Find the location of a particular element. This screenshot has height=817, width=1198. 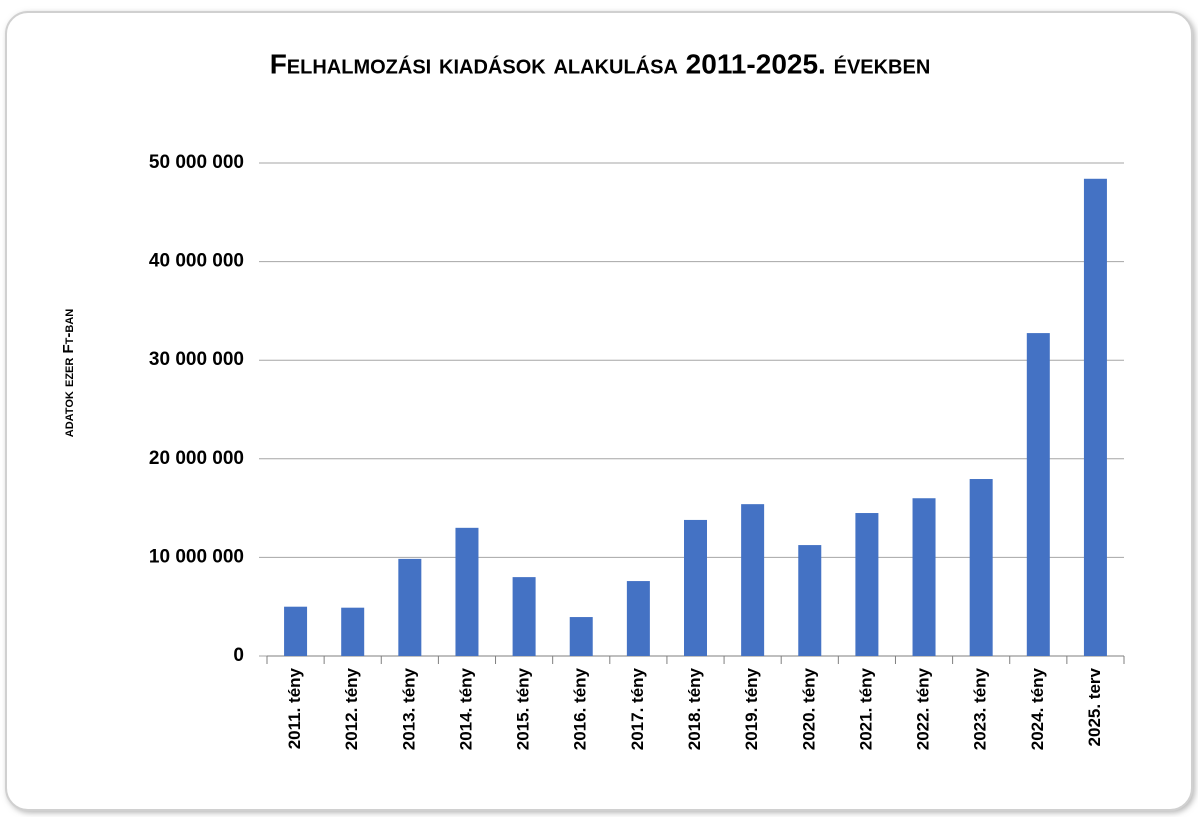

x-tick-label: 2025. terv is located at coordinates (1094, 706).